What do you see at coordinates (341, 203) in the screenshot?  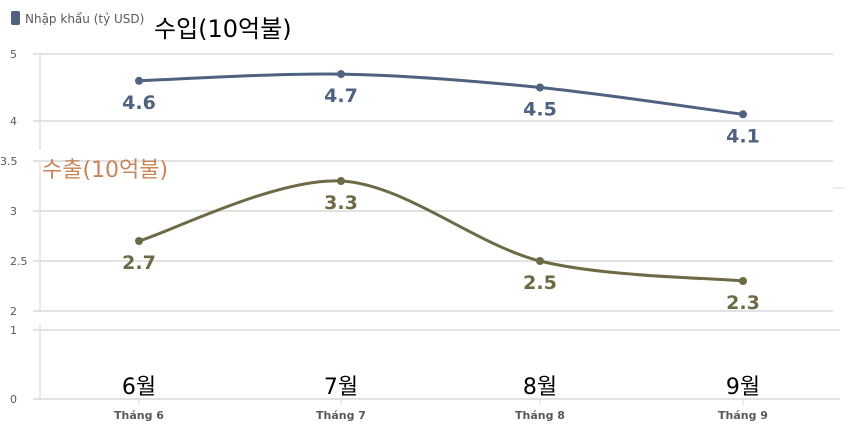 I see `data-label: 3.3` at bounding box center [341, 203].